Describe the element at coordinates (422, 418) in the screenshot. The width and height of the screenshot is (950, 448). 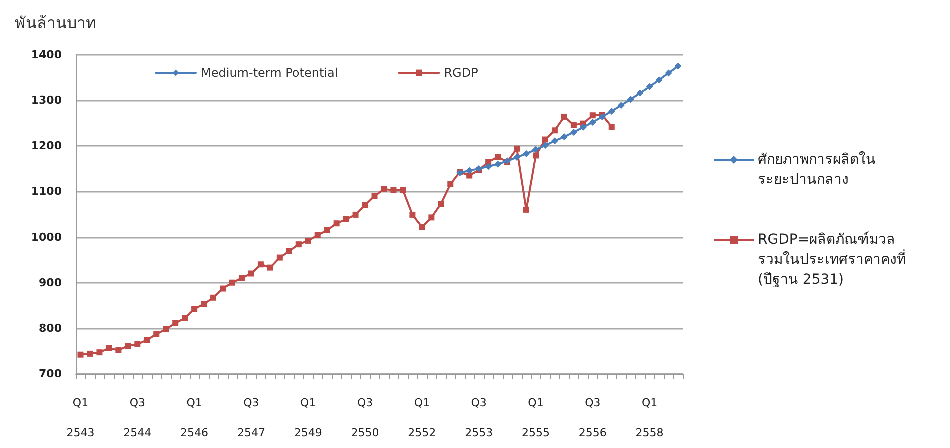
I see `category-label: Q1 2552` at that location.